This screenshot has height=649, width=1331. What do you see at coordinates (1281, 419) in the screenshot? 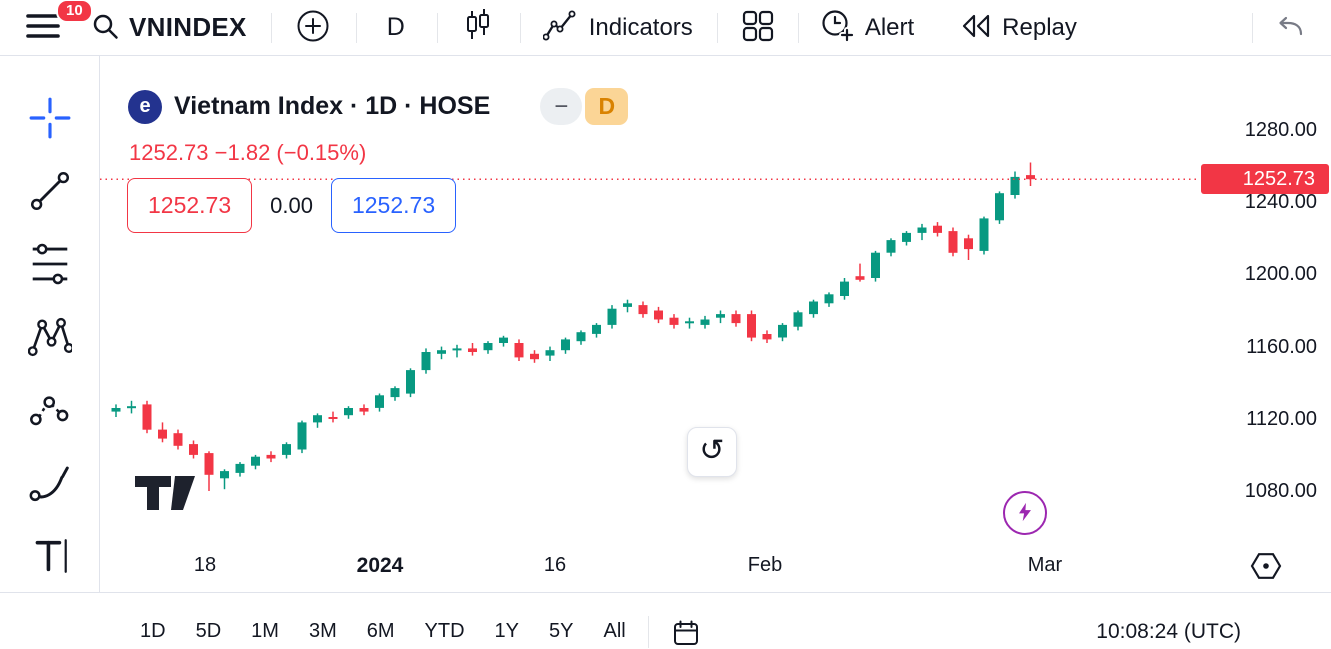
I see `y-axis-label: 1120.00` at bounding box center [1281, 419].